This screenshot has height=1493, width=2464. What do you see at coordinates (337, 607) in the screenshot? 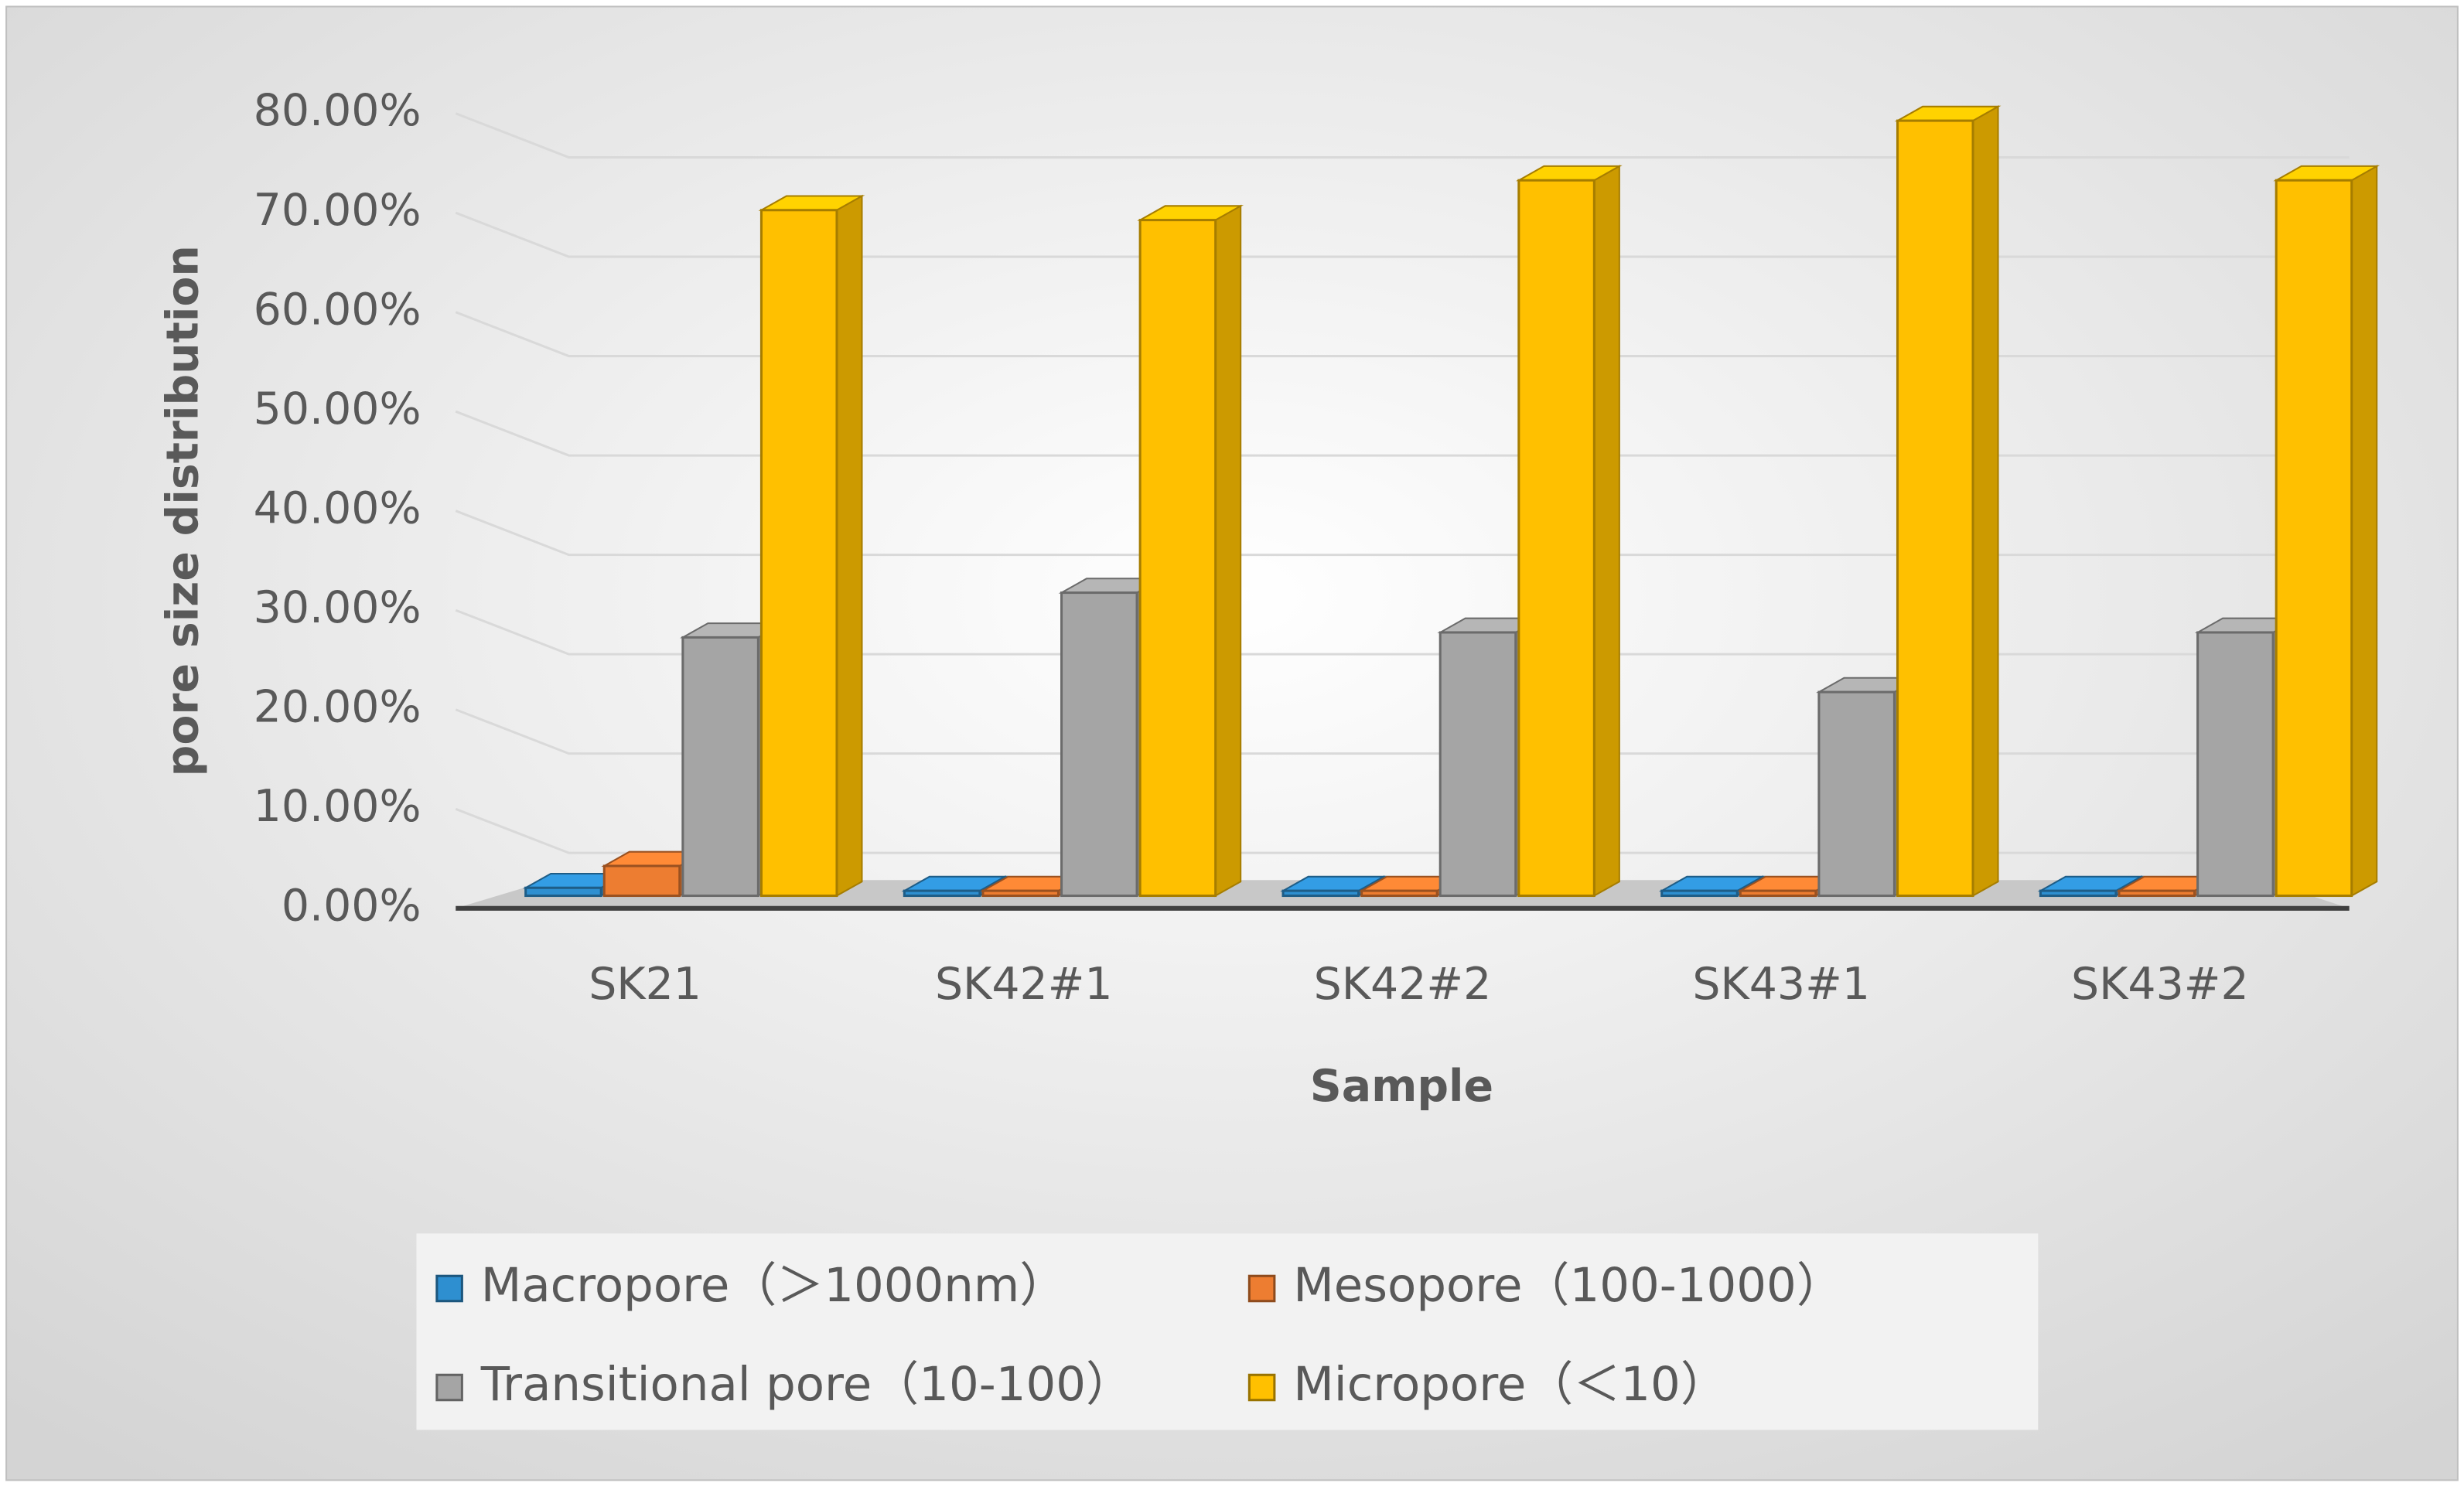
I see `y-tick-label: 30.00%` at bounding box center [337, 607].